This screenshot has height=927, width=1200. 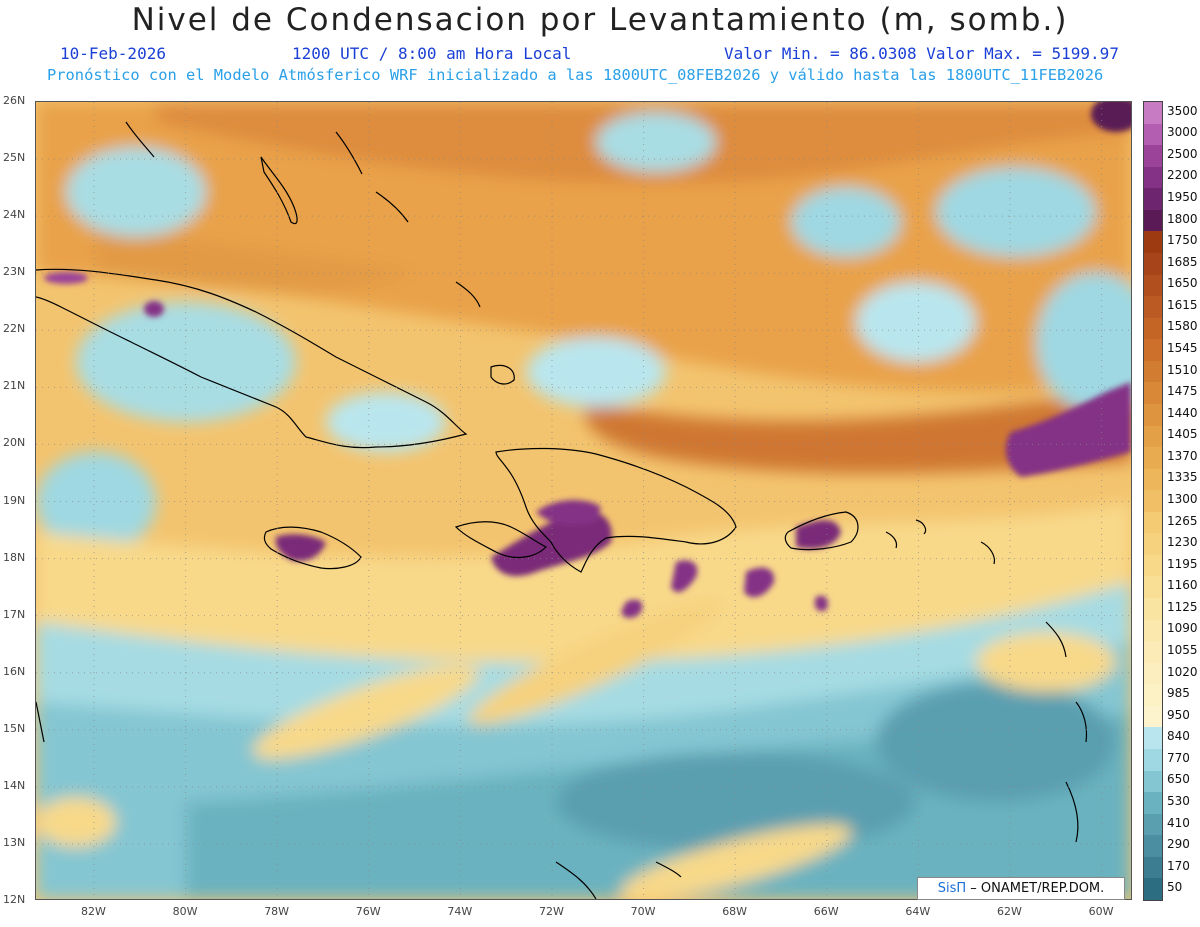 What do you see at coordinates (1178, 800) in the screenshot?
I see `legend-level-label: 530` at bounding box center [1178, 800].